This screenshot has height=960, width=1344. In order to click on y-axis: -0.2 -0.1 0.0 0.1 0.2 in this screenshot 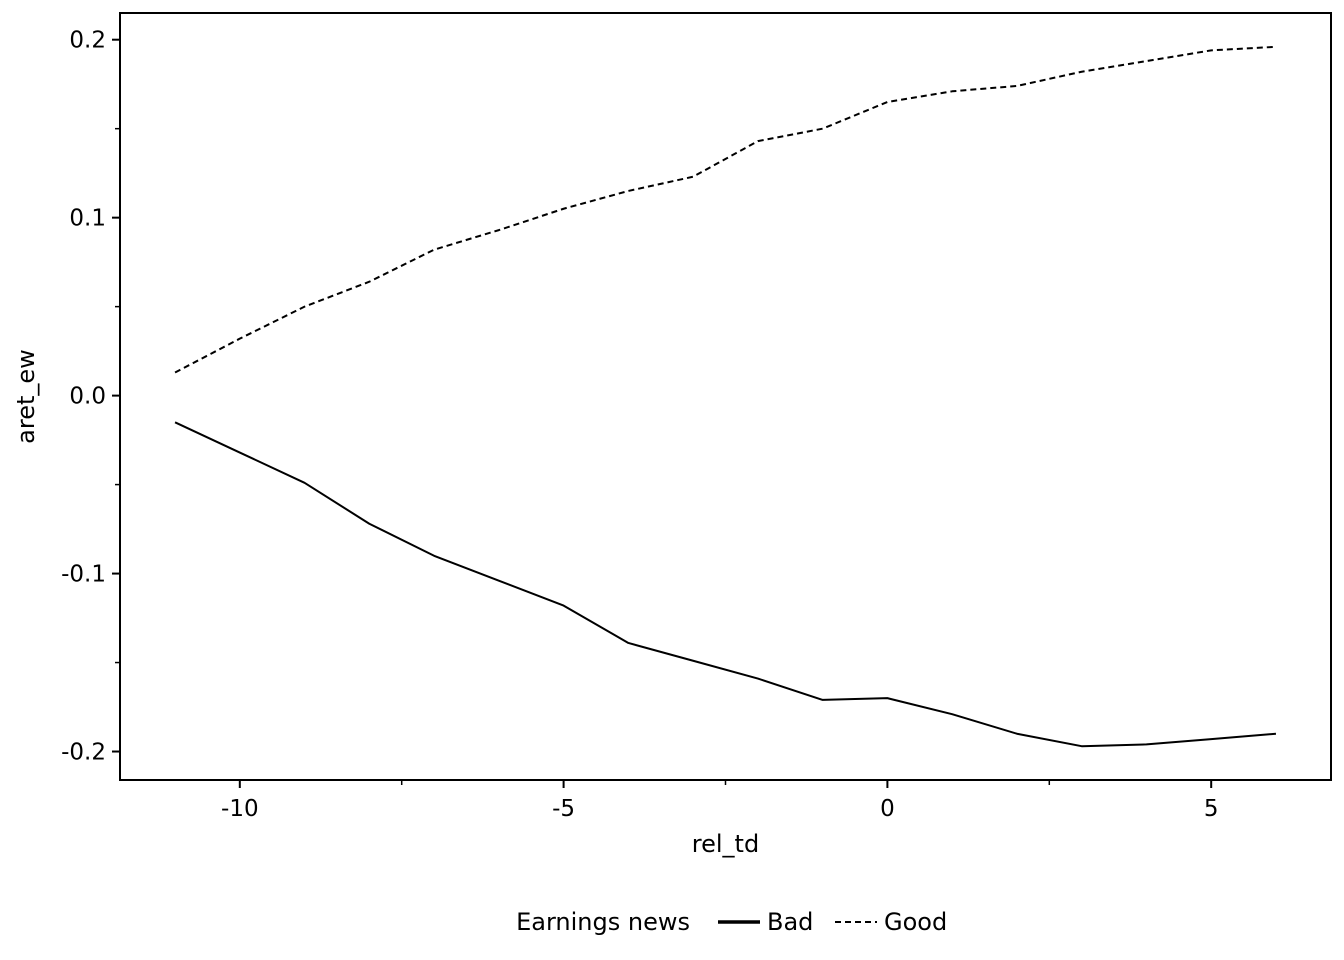, I will do `click(90, 397)`.